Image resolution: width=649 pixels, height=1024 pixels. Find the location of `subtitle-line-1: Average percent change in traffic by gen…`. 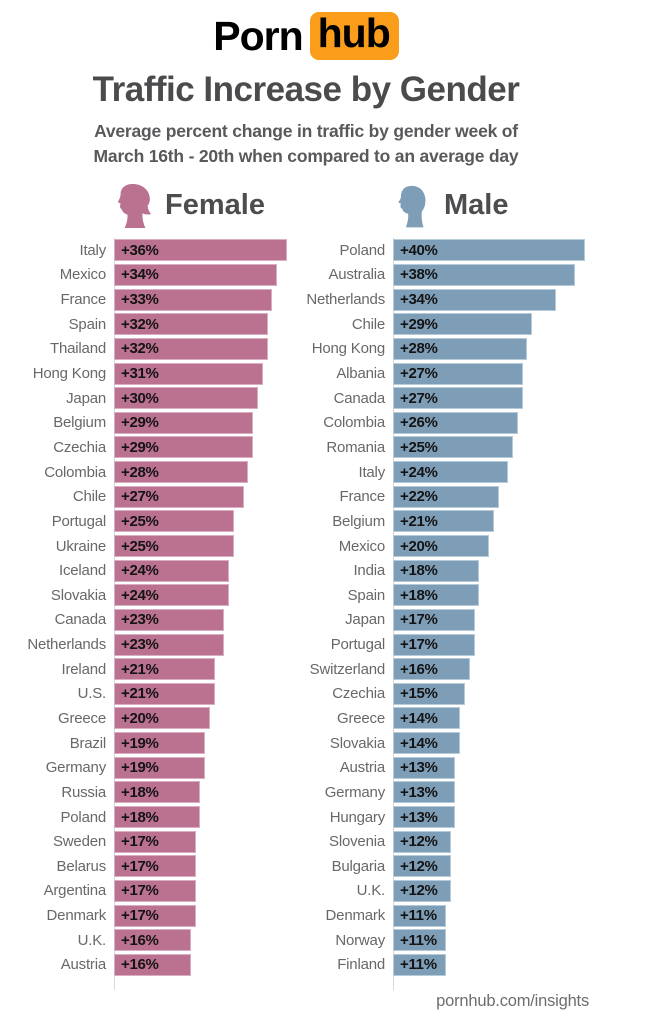

subtitle-line-1: Average percent change in traffic by gen… is located at coordinates (306, 131).